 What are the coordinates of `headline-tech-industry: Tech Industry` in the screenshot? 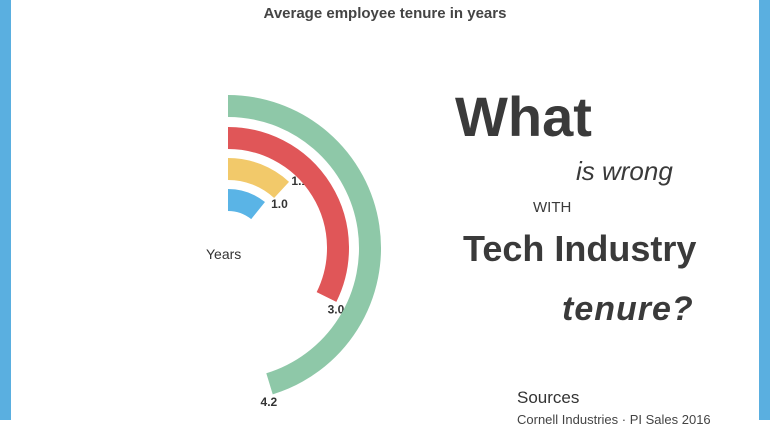 It's located at (580, 248).